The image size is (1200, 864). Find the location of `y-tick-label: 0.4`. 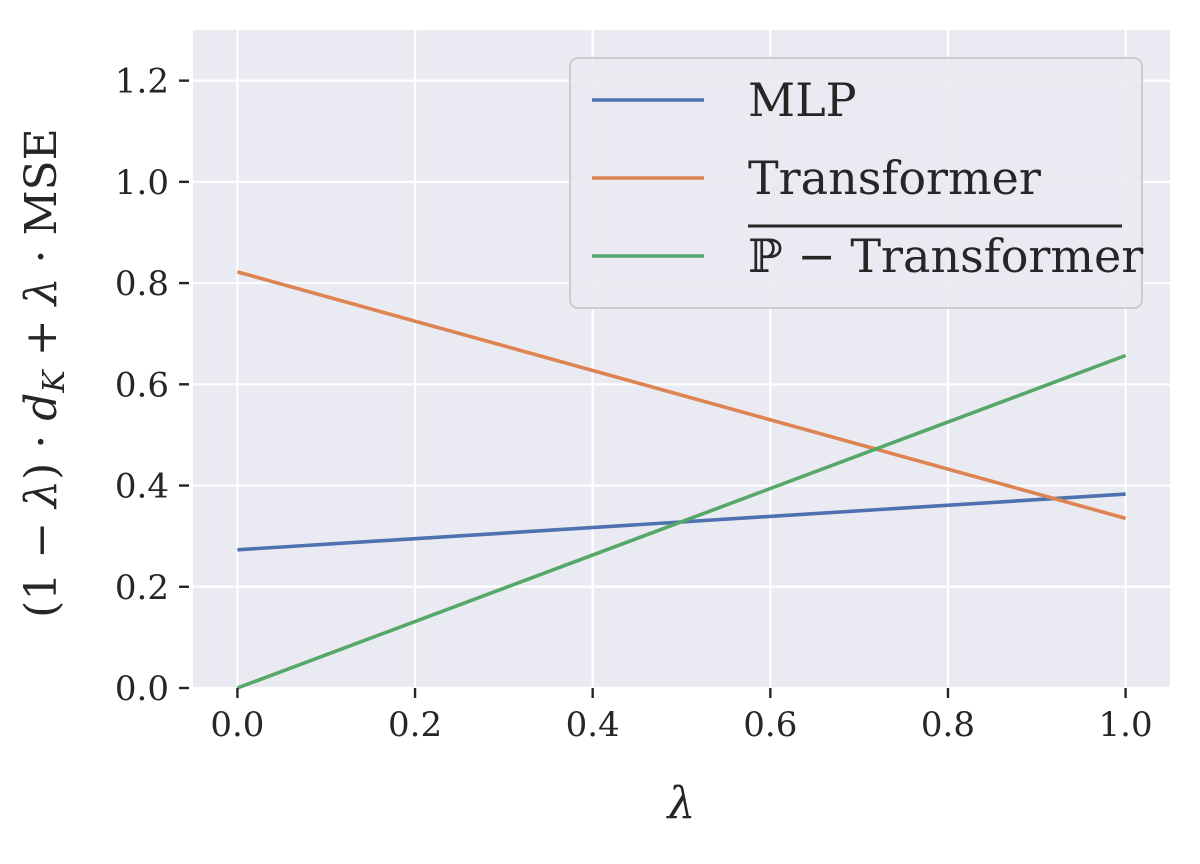

y-tick-label: 0.4 is located at coordinates (142, 487).